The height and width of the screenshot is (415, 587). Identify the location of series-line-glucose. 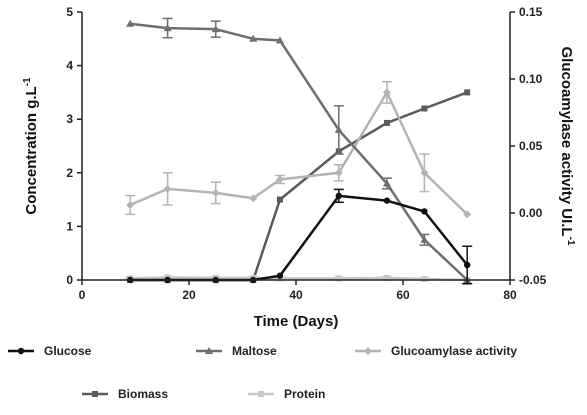
(299, 238).